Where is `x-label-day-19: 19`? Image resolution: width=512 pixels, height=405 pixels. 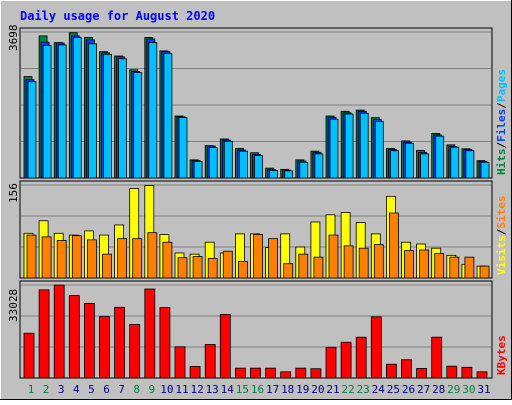
x-label-day-19: 19 is located at coordinates (302, 389).